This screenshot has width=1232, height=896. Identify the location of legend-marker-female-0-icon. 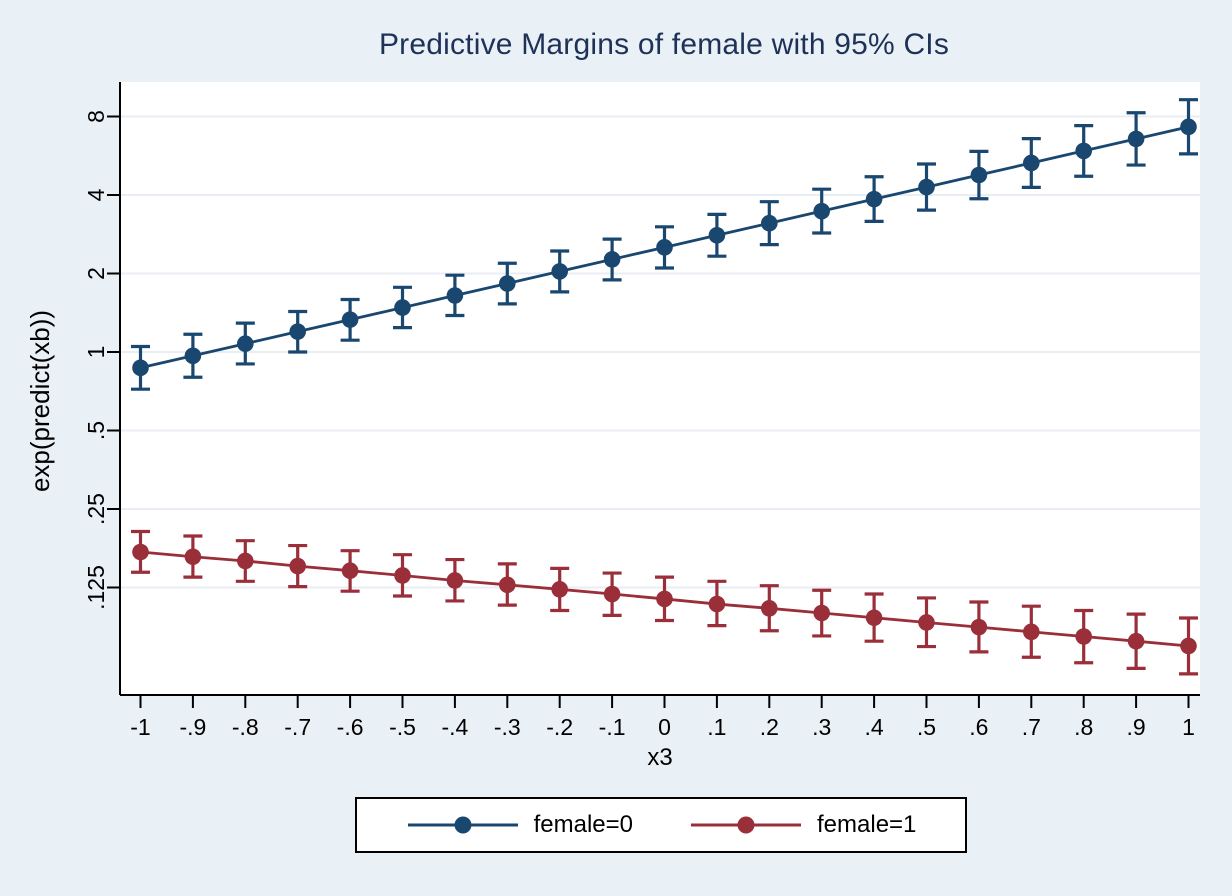
(462, 825).